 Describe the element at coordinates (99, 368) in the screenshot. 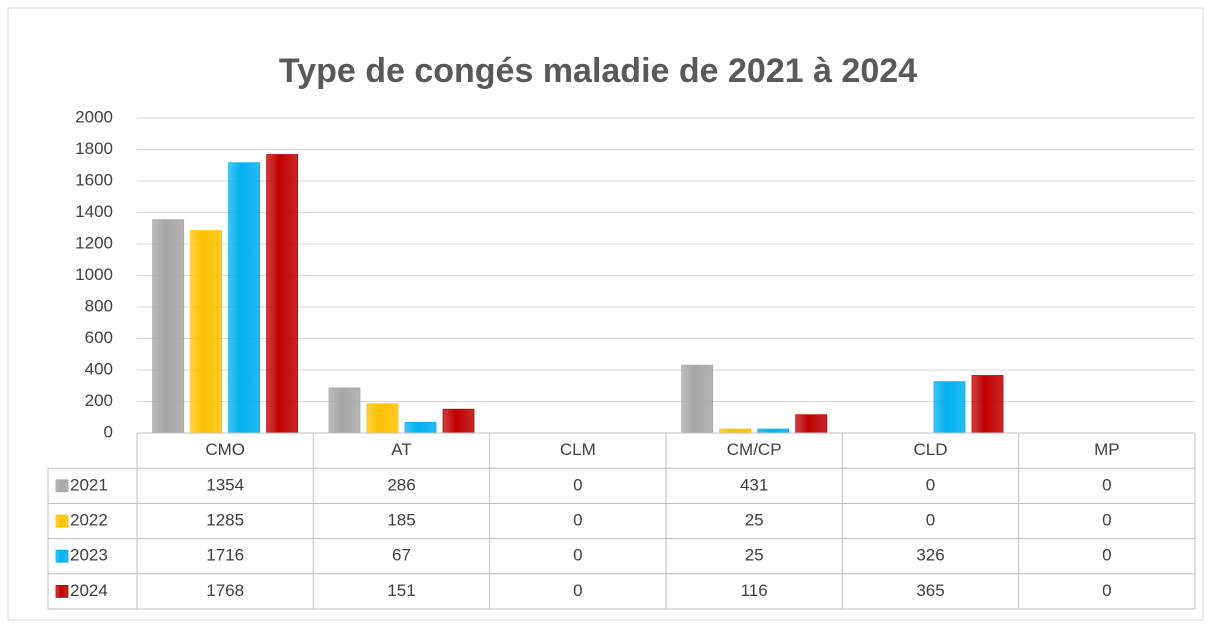

I see `y-tick-label: 400` at that location.